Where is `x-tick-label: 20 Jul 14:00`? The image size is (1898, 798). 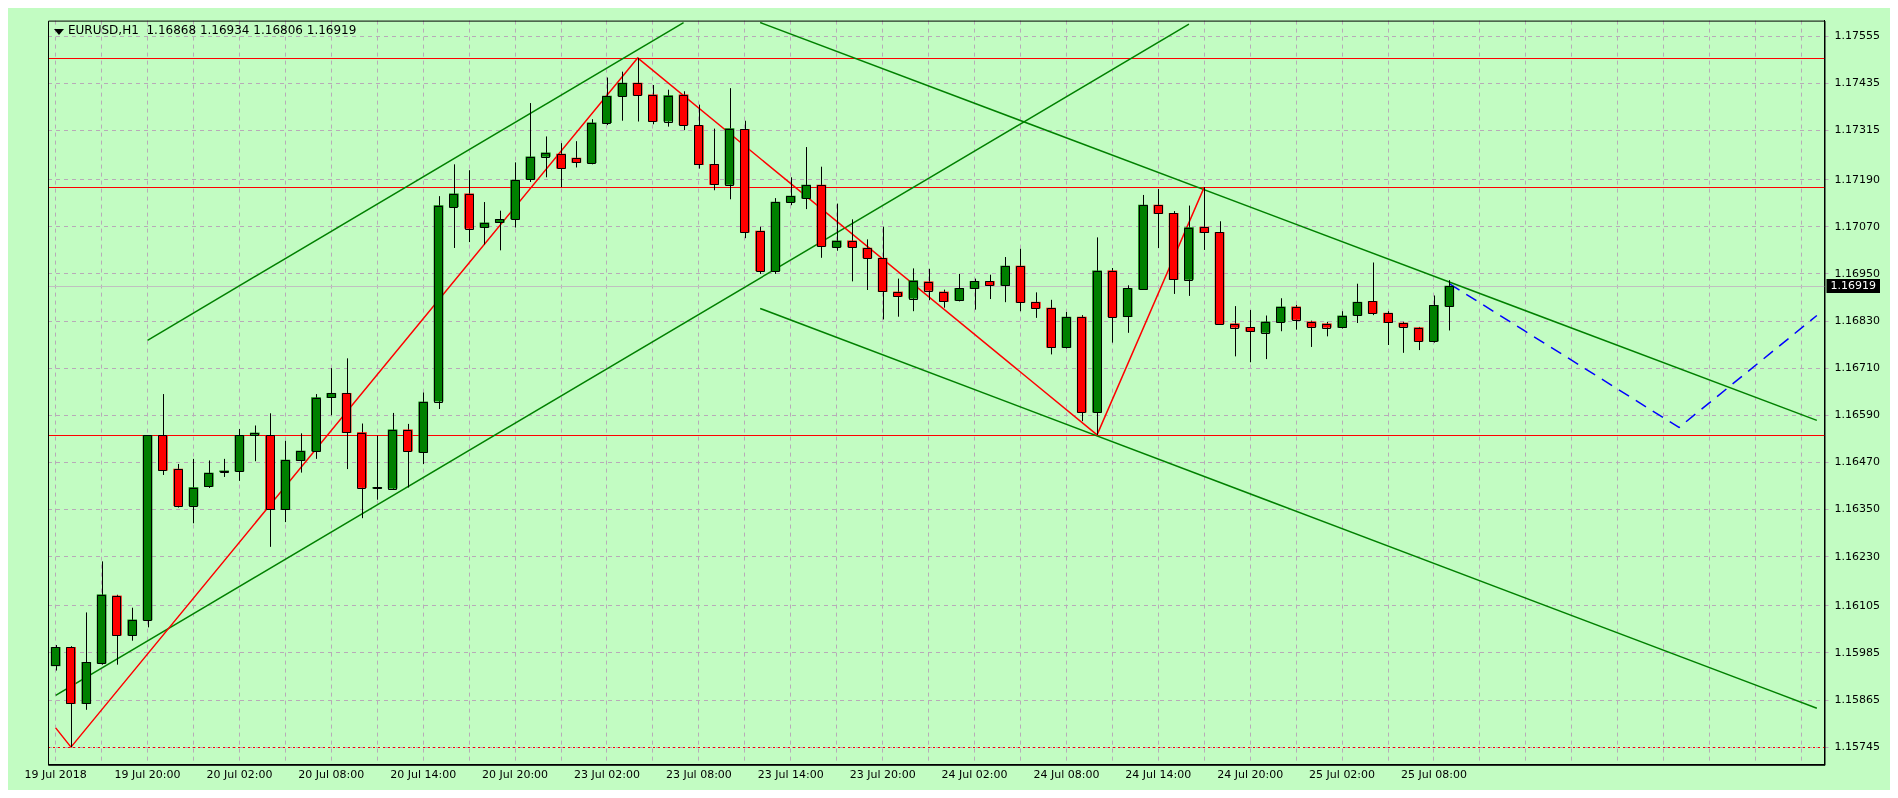 x-tick-label: 20 Jul 14:00 is located at coordinates (423, 775).